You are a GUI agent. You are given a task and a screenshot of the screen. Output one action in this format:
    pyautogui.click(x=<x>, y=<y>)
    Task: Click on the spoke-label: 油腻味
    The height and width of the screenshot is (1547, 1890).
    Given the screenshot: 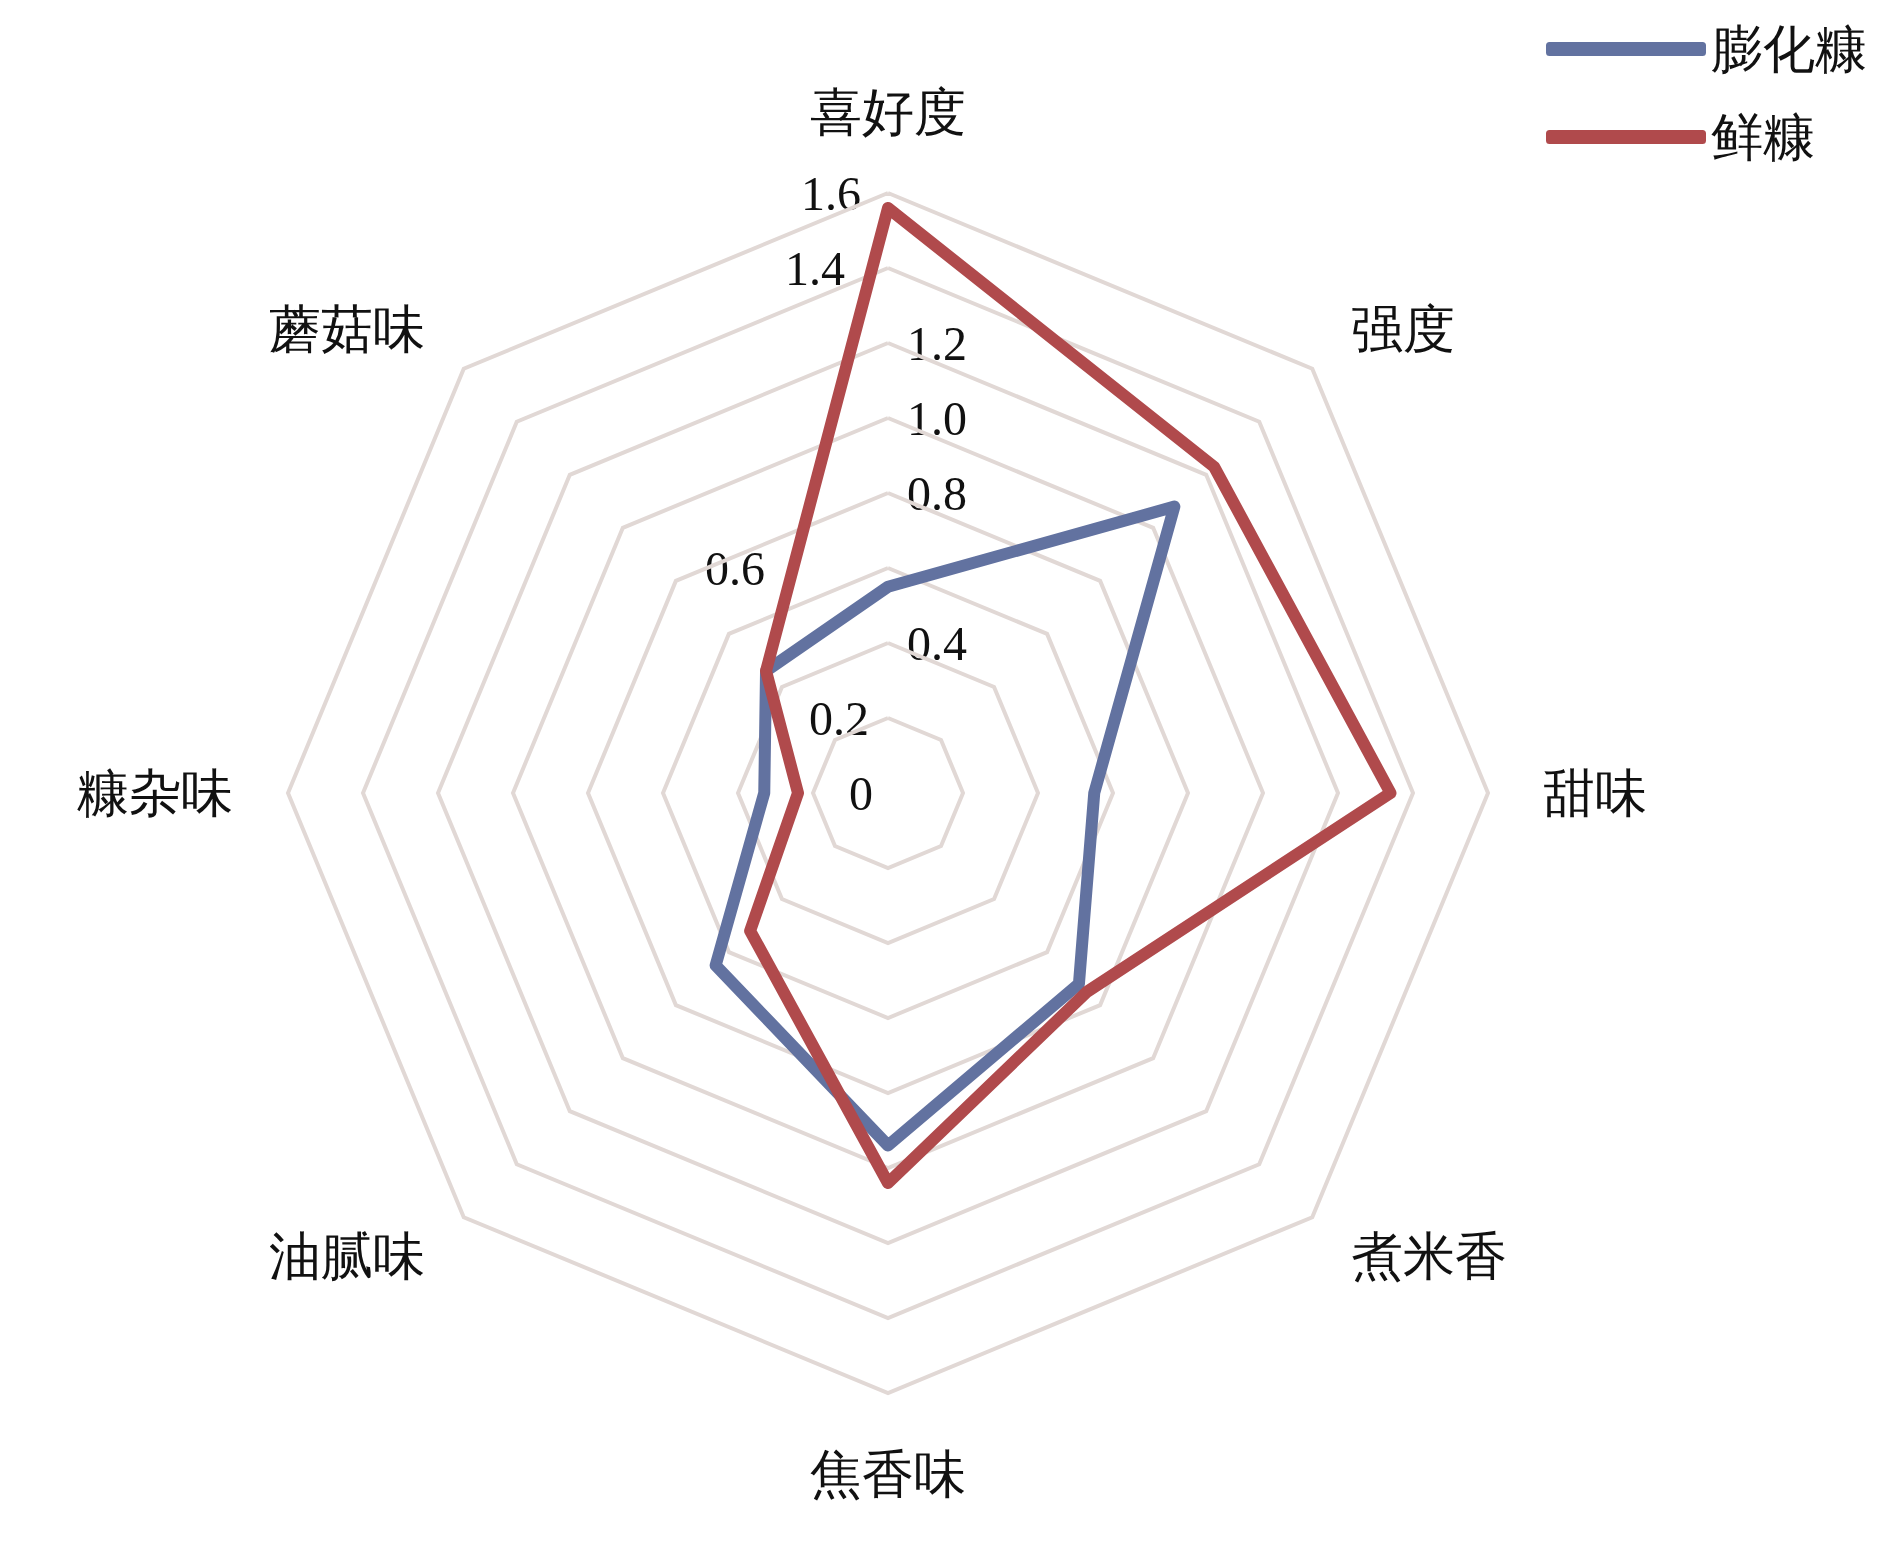 What is the action you would take?
    pyautogui.click(x=346, y=1256)
    